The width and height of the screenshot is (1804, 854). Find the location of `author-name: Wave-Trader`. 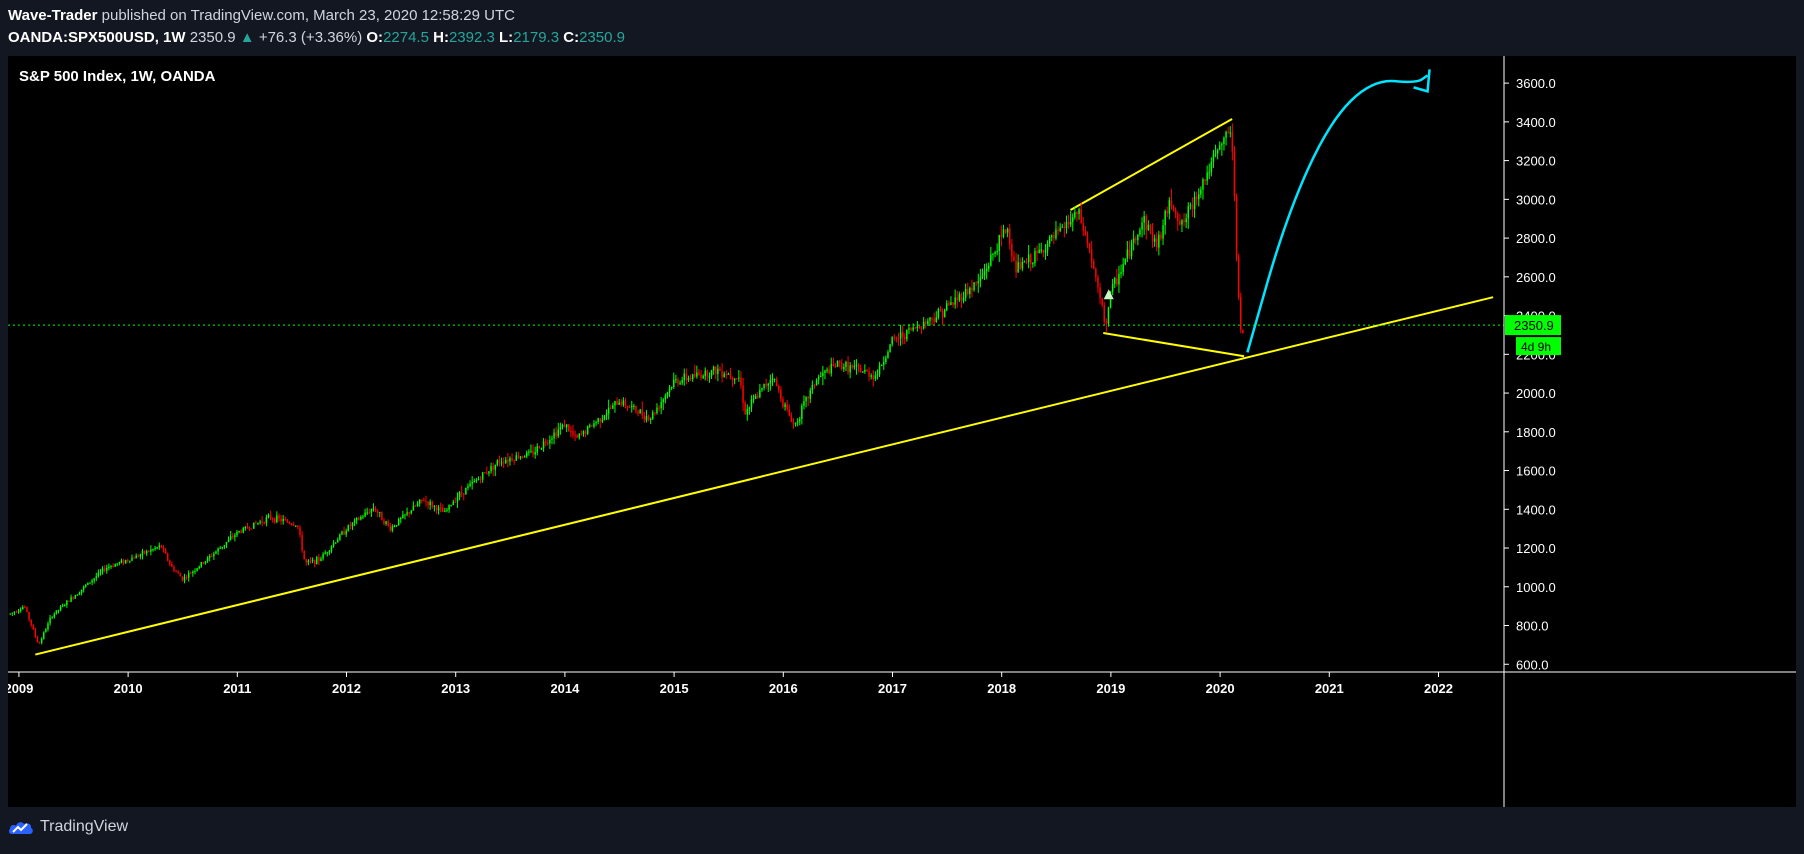

author-name: Wave-Trader is located at coordinates (53, 15).